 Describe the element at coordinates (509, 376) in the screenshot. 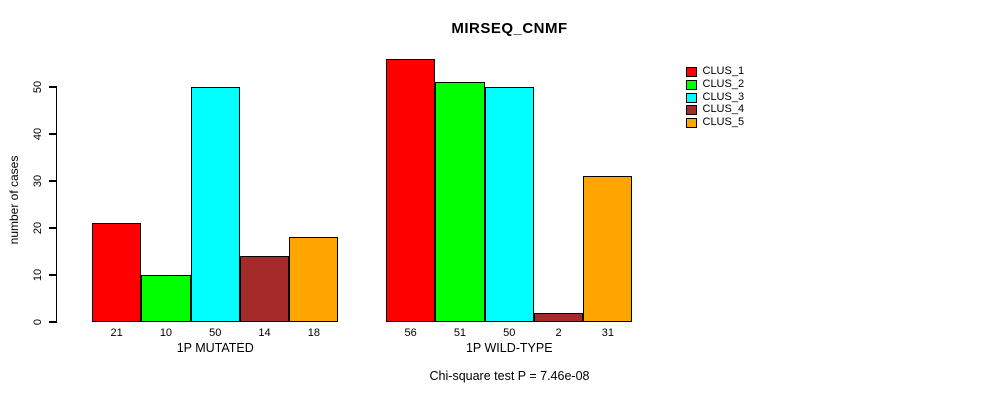

I see `chart-subtitle: Chi-square test P = 7.46e-08` at that location.